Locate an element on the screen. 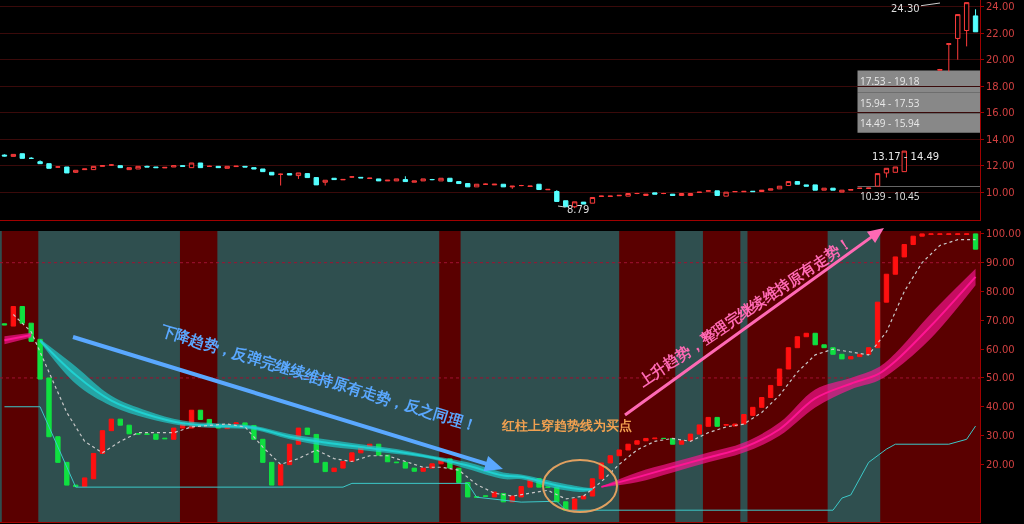  annotation: 红柱上穿趋势线为买点 is located at coordinates (566, 425).